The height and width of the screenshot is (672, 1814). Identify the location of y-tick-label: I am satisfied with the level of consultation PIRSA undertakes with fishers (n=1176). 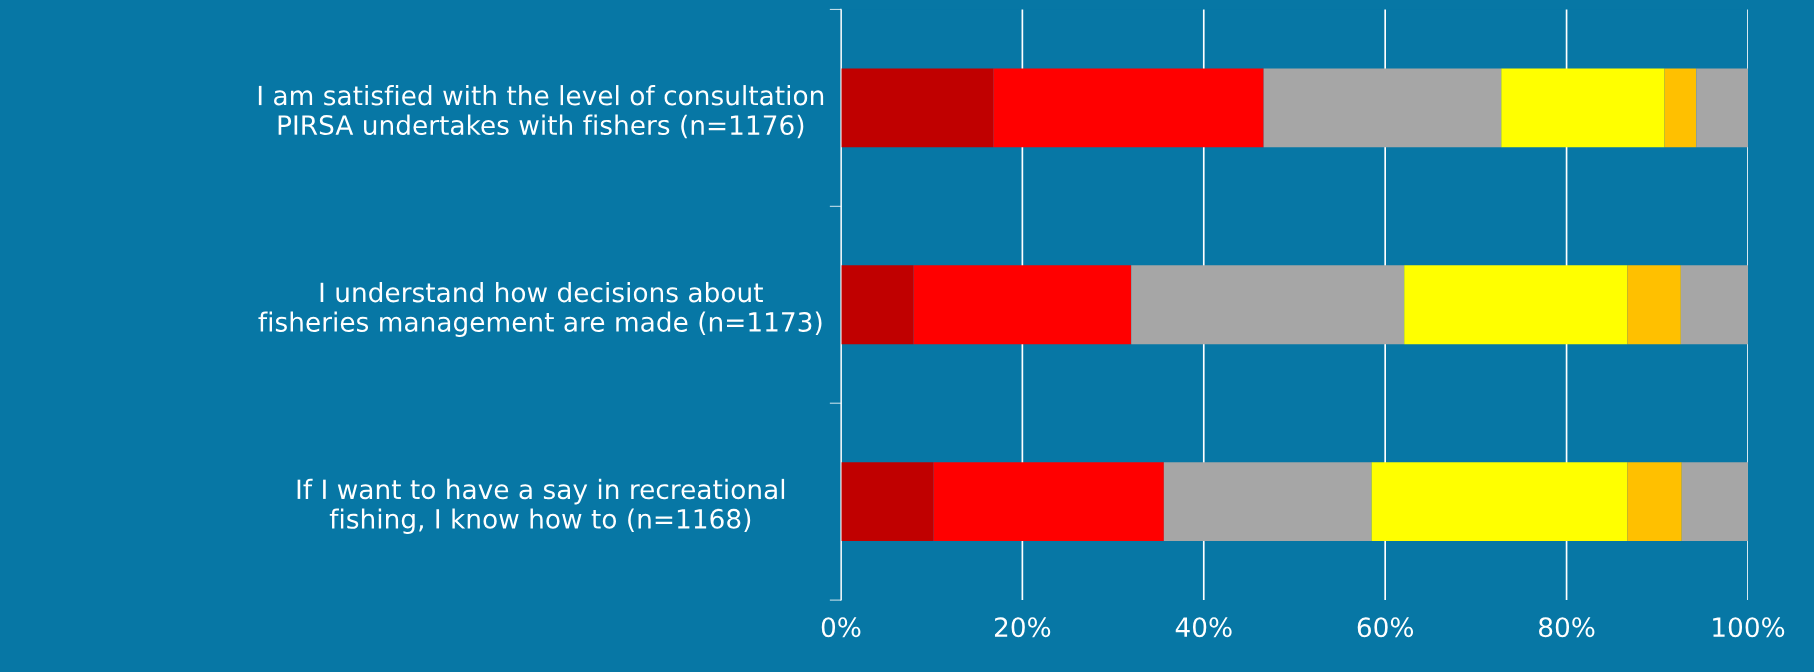
(541, 112).